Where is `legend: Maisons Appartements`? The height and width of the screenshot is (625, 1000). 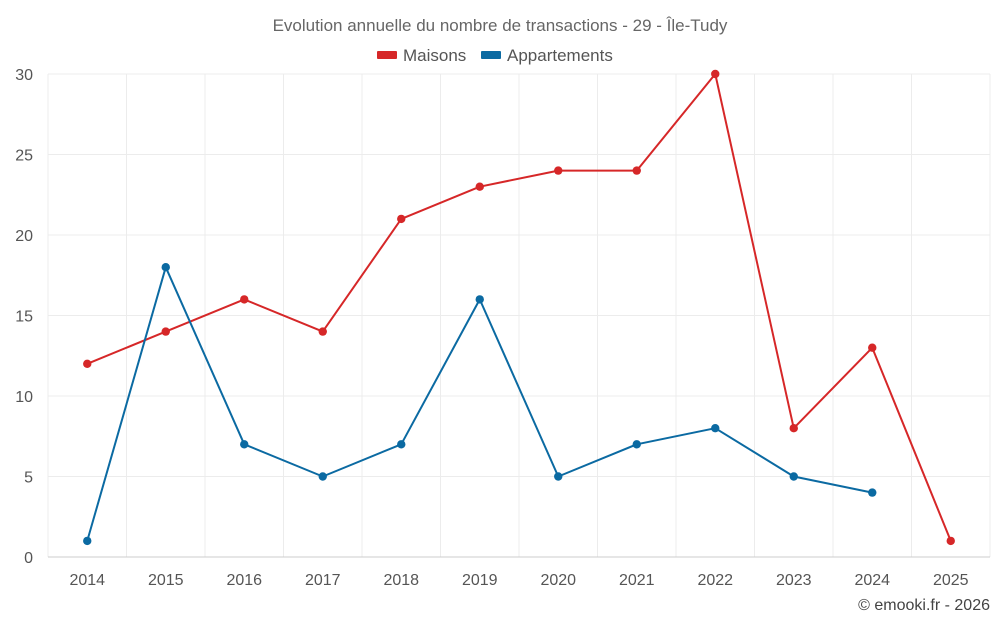
legend: Maisons Appartements is located at coordinates (495, 55).